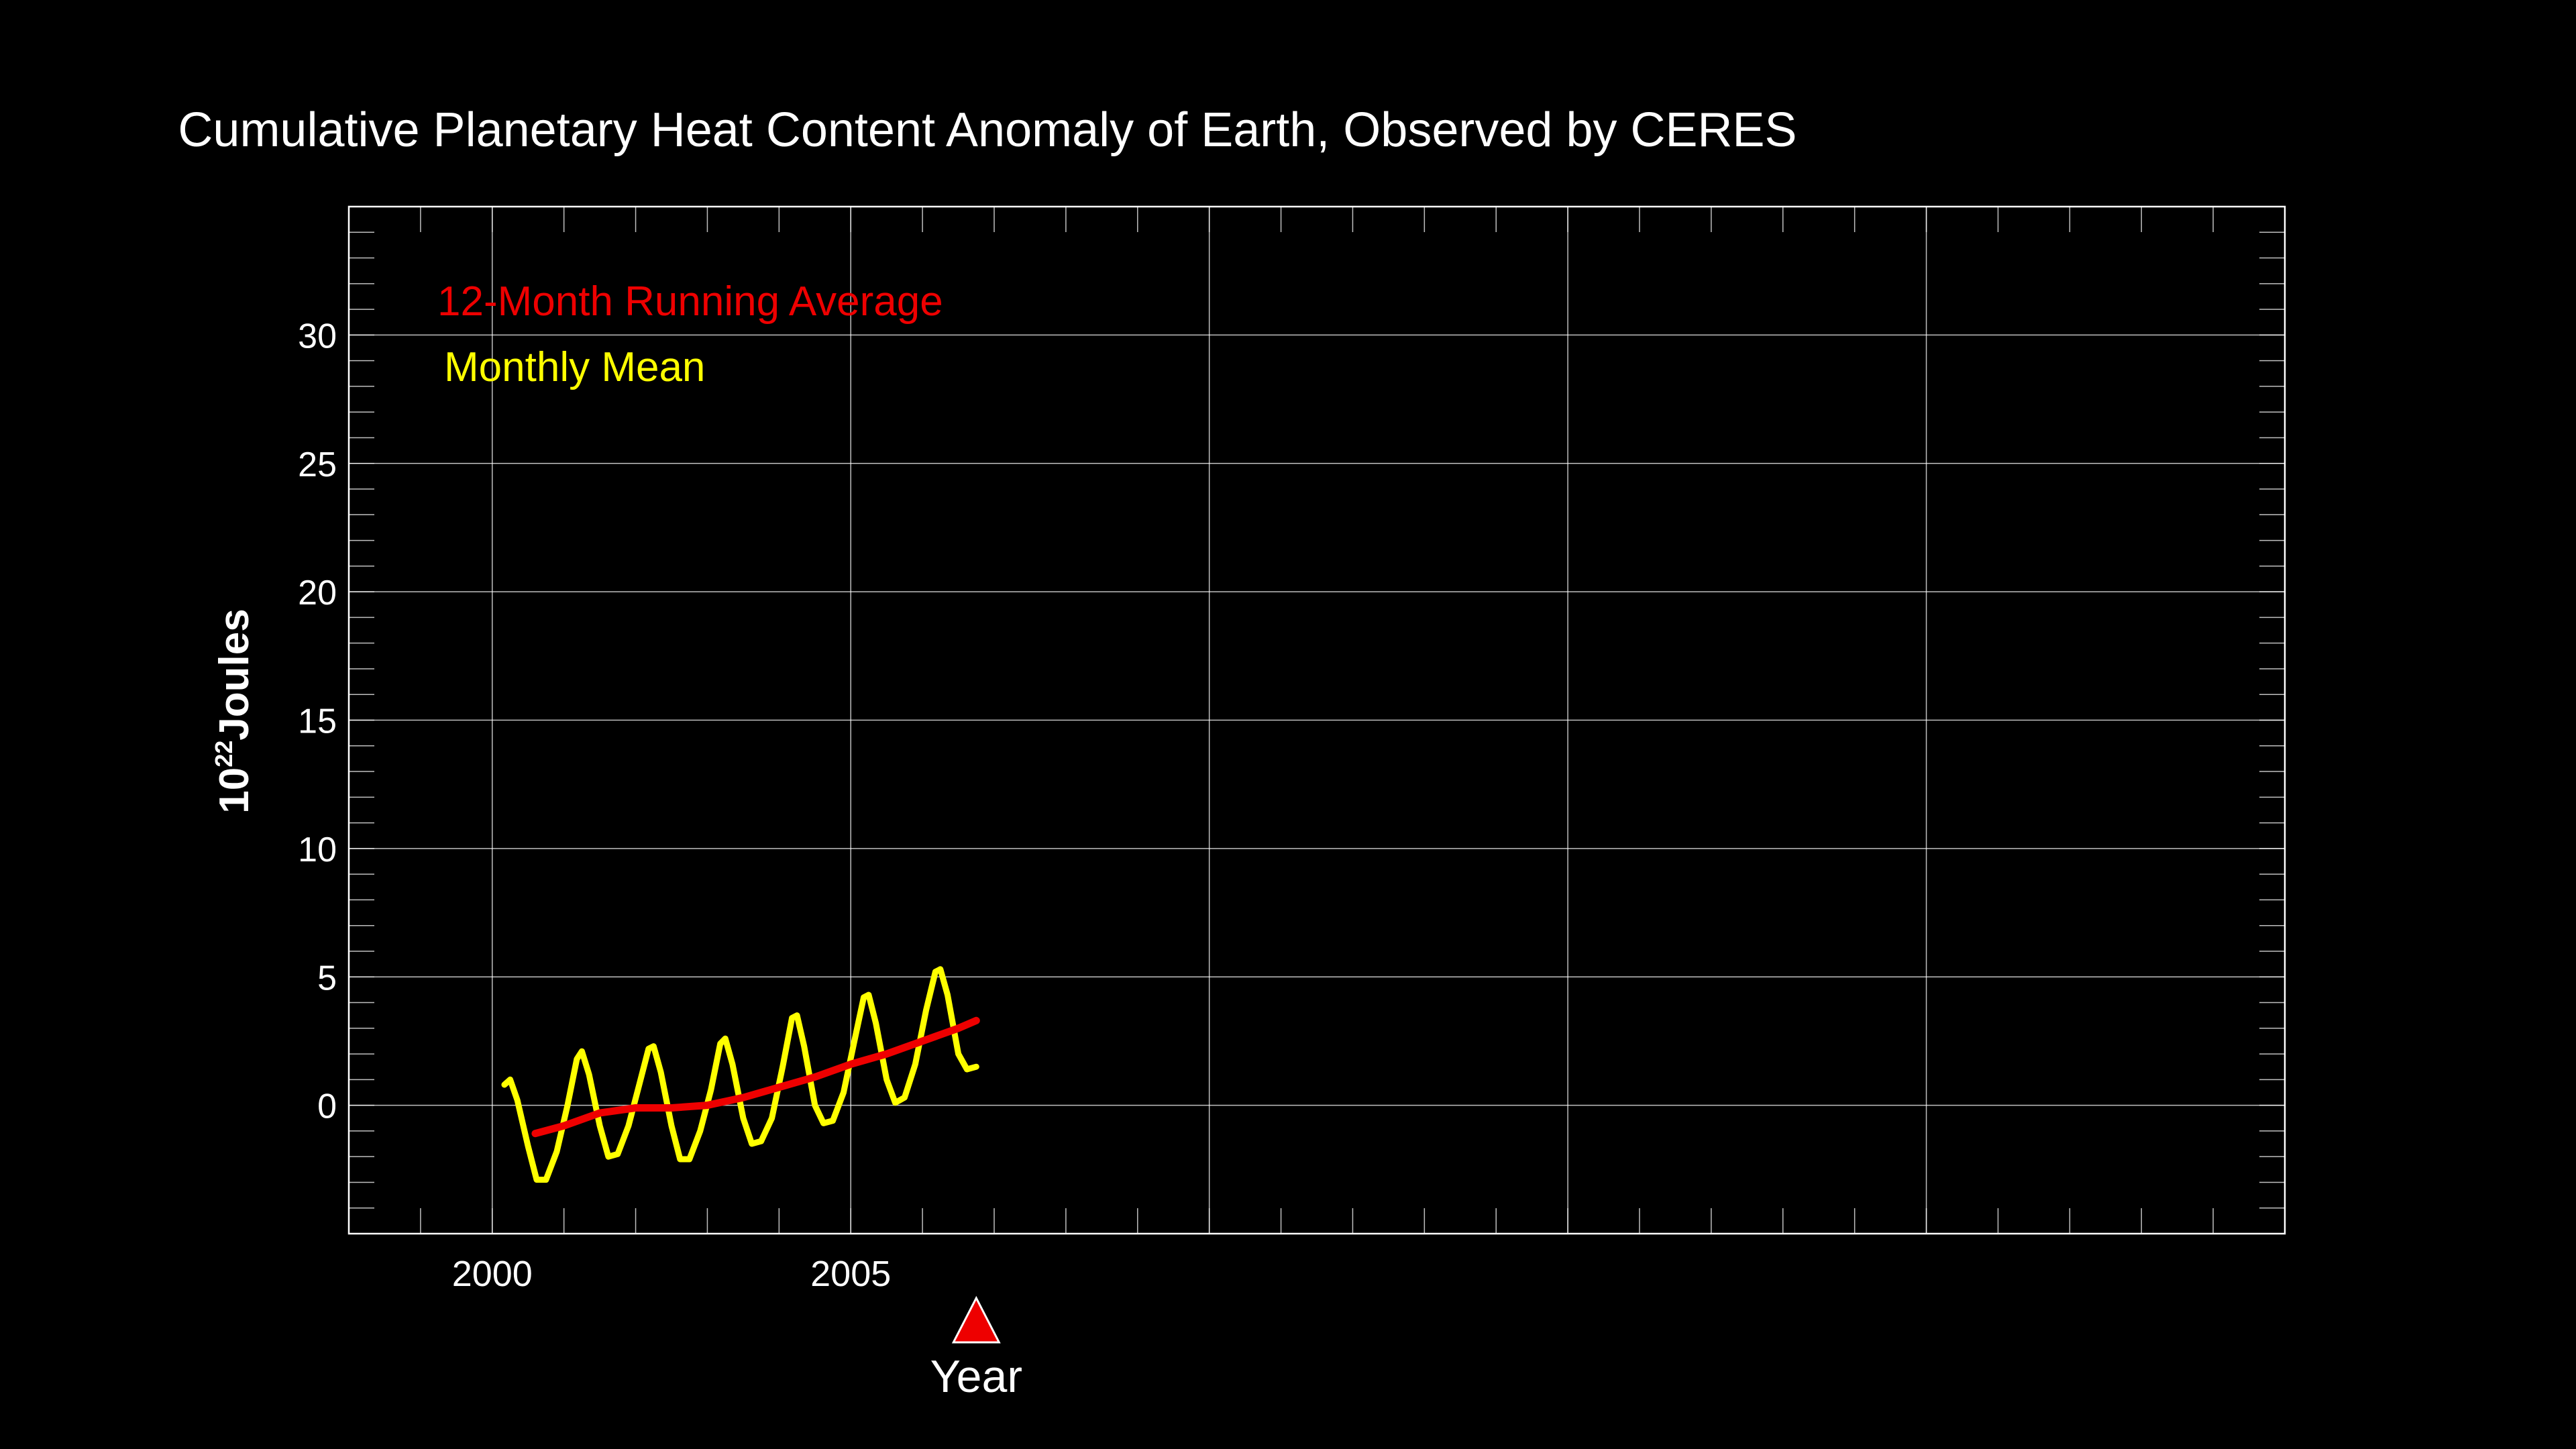 The width and height of the screenshot is (2576, 1449). I want to click on y-tick-labels: 0 5 10 15 20 25 30, so click(317, 721).